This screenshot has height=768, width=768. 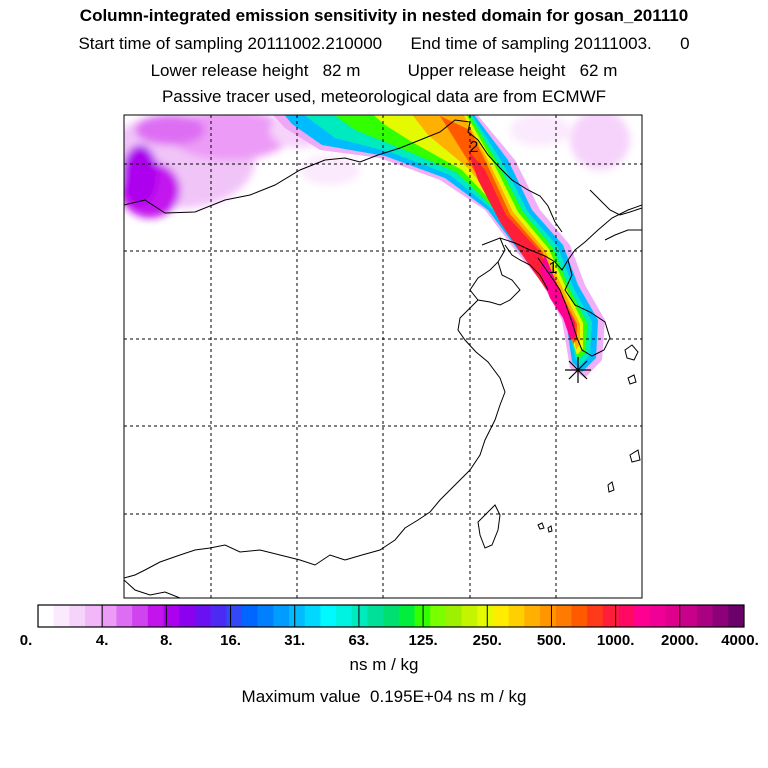 What do you see at coordinates (553, 268) in the screenshot?
I see `release-point-label-1: 1` at bounding box center [553, 268].